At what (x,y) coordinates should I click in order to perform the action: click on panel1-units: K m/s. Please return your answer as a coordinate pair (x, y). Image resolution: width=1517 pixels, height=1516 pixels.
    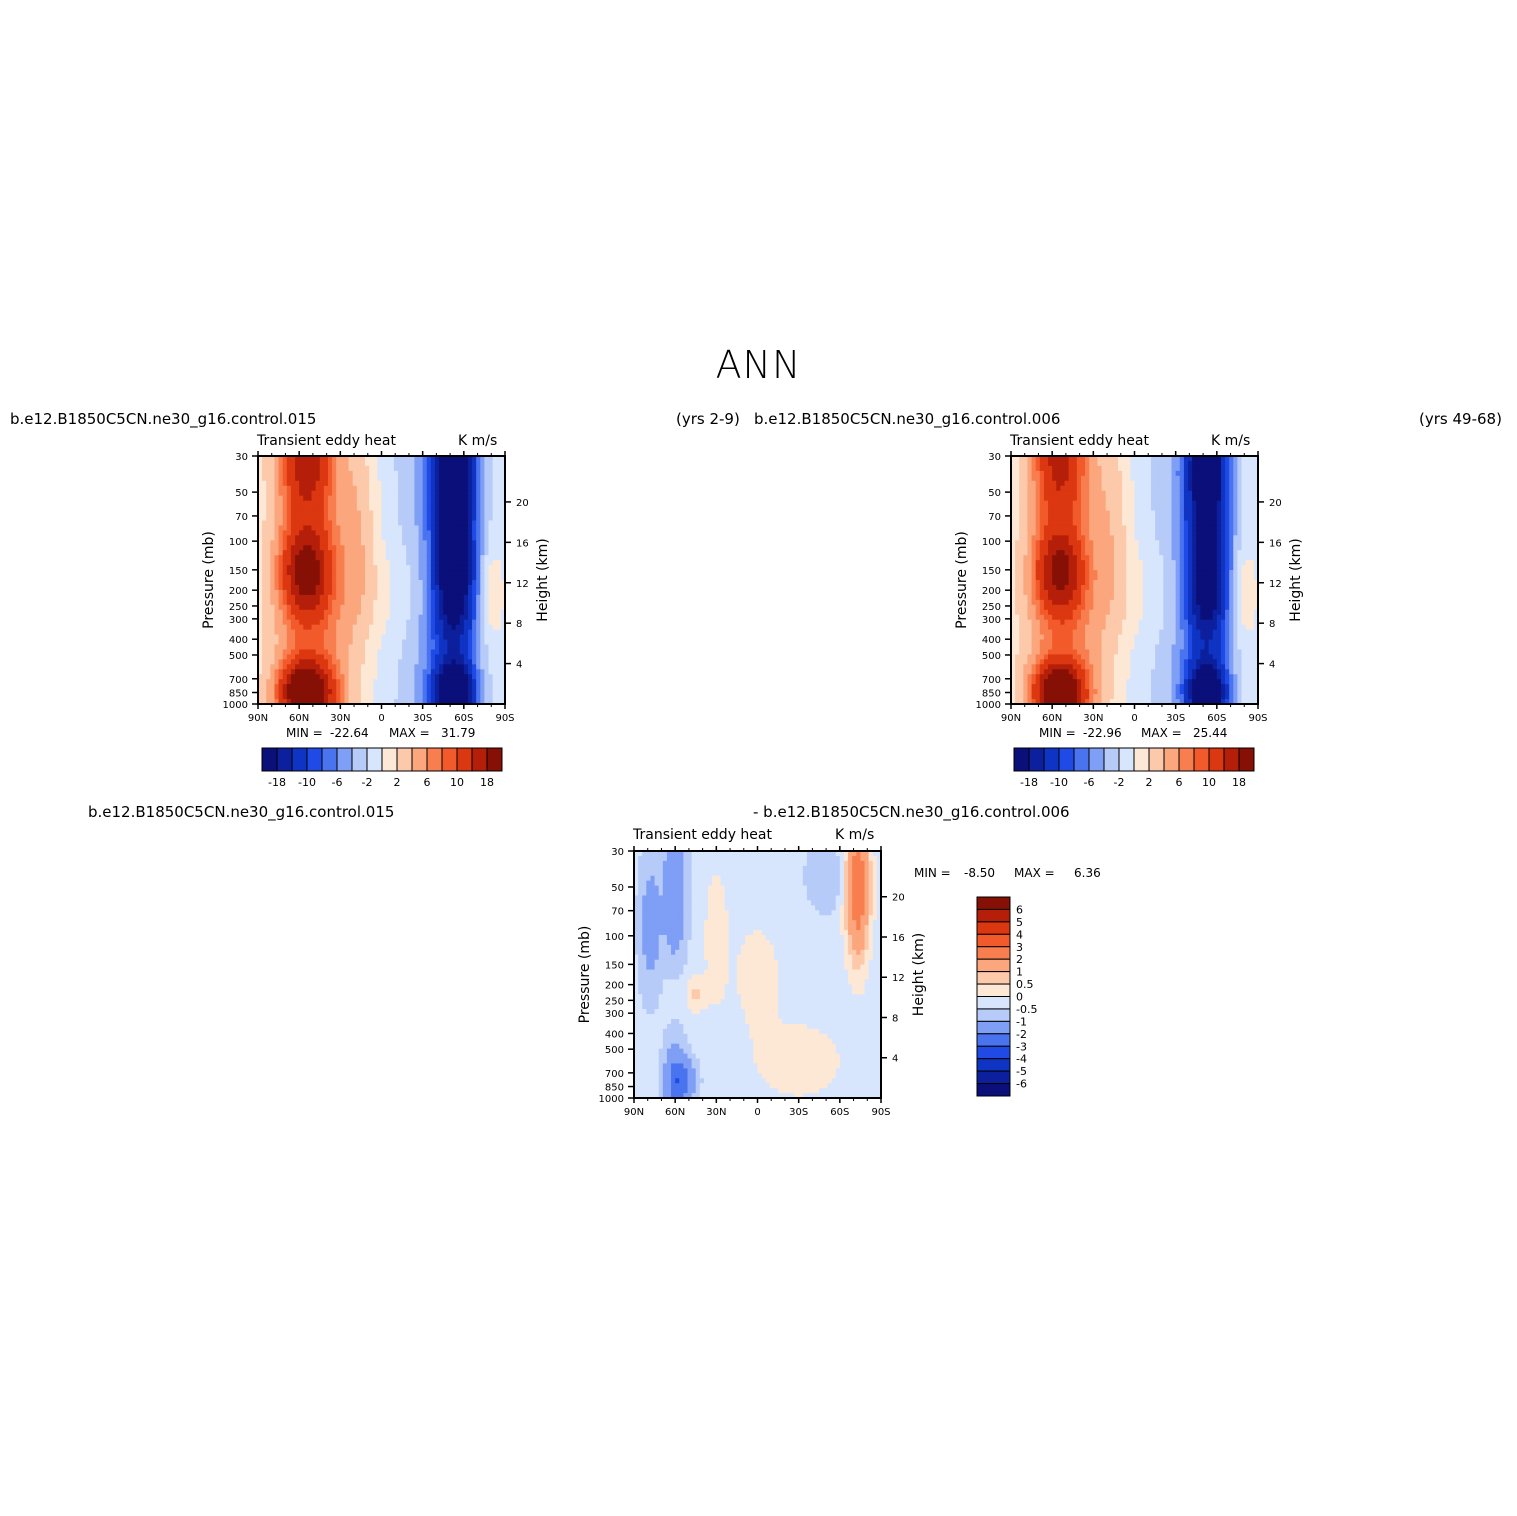
    Looking at the image, I should click on (478, 441).